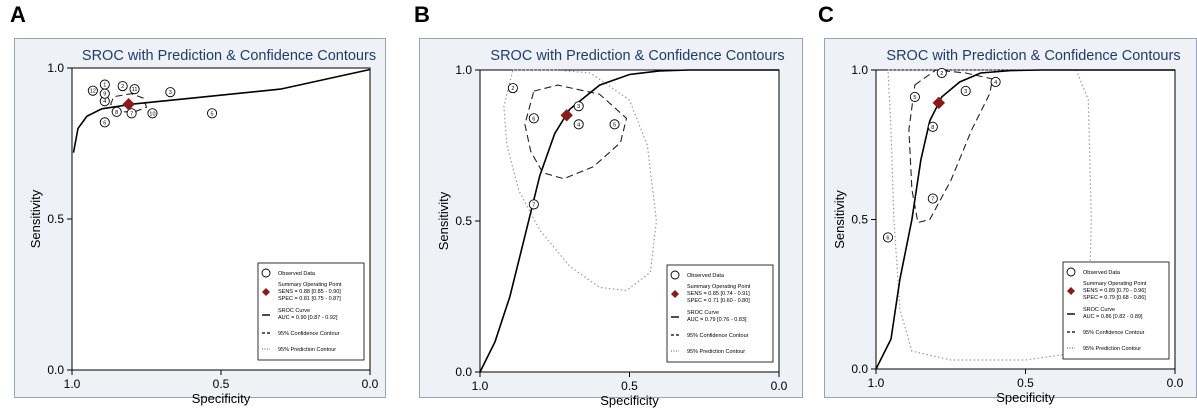 The height and width of the screenshot is (410, 1197). What do you see at coordinates (307, 350) in the screenshot?
I see `legend-prediction-label: 95% Prediction Contour` at bounding box center [307, 350].